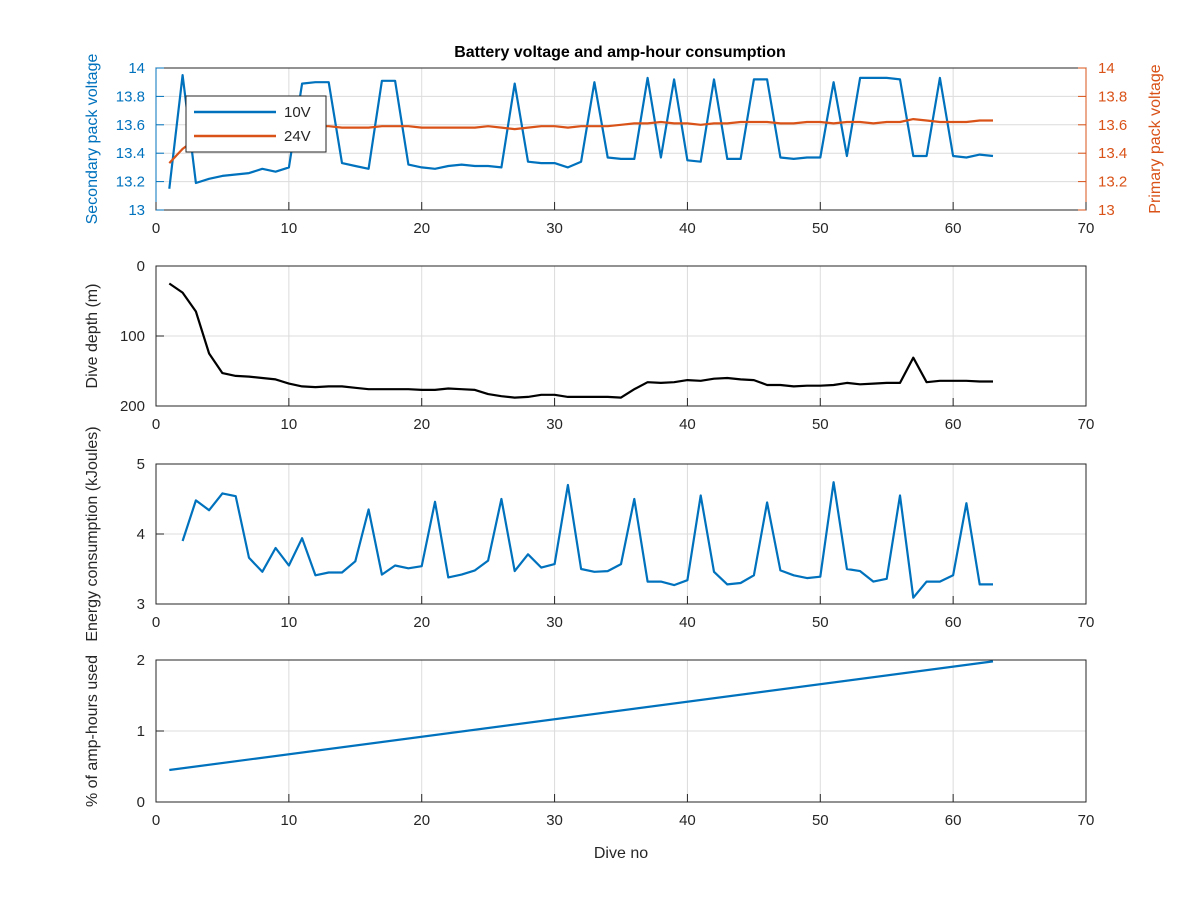  Describe the element at coordinates (132, 406) in the screenshot. I see `y-tick-label: 200` at that location.